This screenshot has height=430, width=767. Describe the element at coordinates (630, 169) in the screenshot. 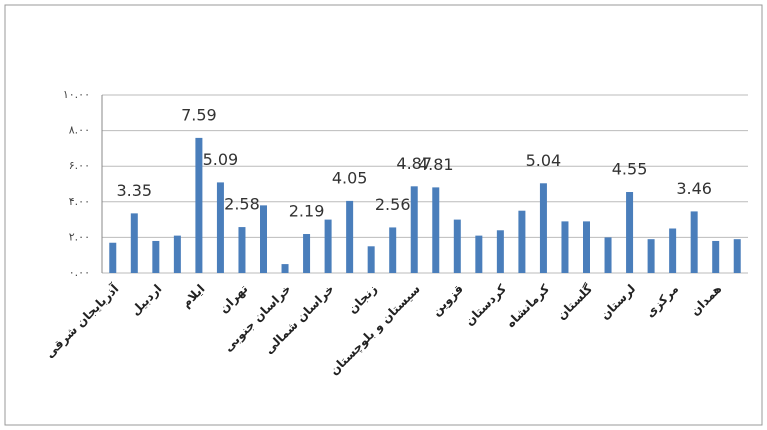

I see `value-label: 4.55` at that location.